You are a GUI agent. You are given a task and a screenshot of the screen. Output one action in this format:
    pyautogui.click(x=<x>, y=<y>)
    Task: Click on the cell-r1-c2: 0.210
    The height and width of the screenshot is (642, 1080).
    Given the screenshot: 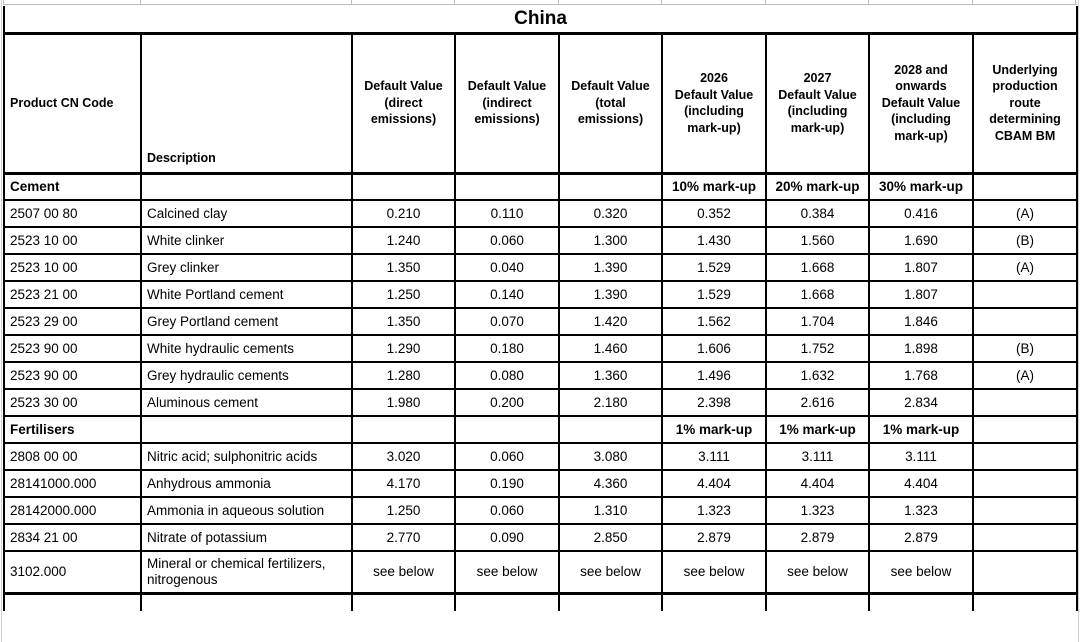 What is the action you would take?
    pyautogui.click(x=403, y=213)
    